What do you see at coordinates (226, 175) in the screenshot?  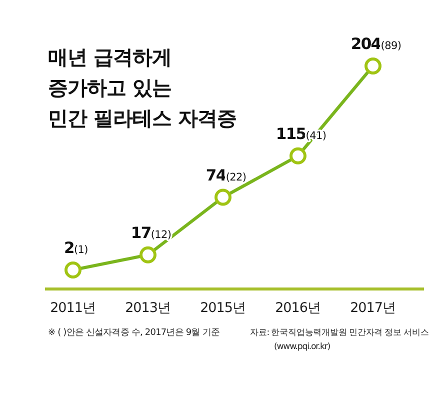 I see `data-label: 74(22)` at bounding box center [226, 175].